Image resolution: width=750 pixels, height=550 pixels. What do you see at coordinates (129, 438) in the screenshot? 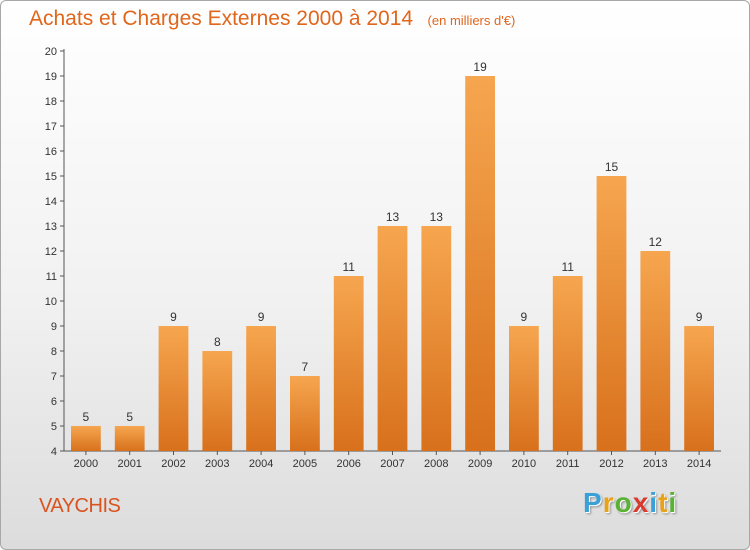
I see `bar-2001` at bounding box center [129, 438].